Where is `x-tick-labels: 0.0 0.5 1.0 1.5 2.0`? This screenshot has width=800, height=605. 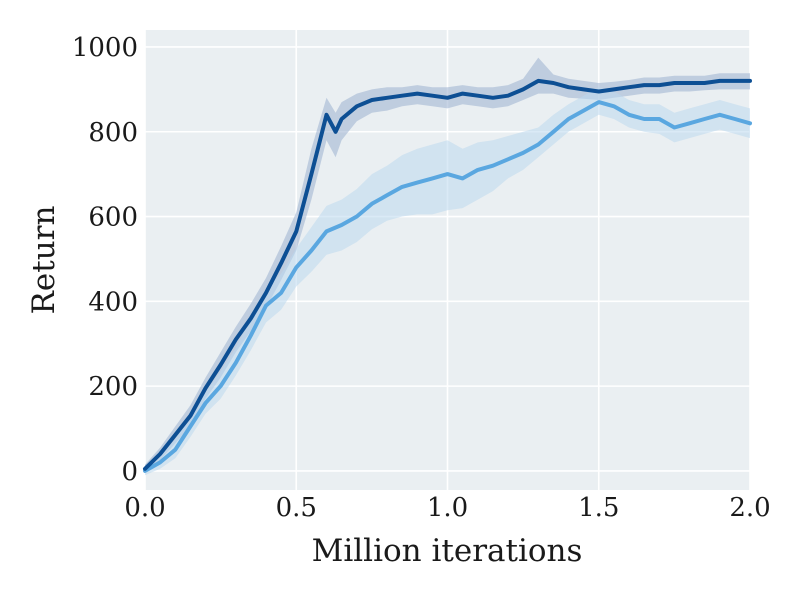
x-tick-labels: 0.0 0.5 1.0 1.5 2.0 is located at coordinates (447, 508).